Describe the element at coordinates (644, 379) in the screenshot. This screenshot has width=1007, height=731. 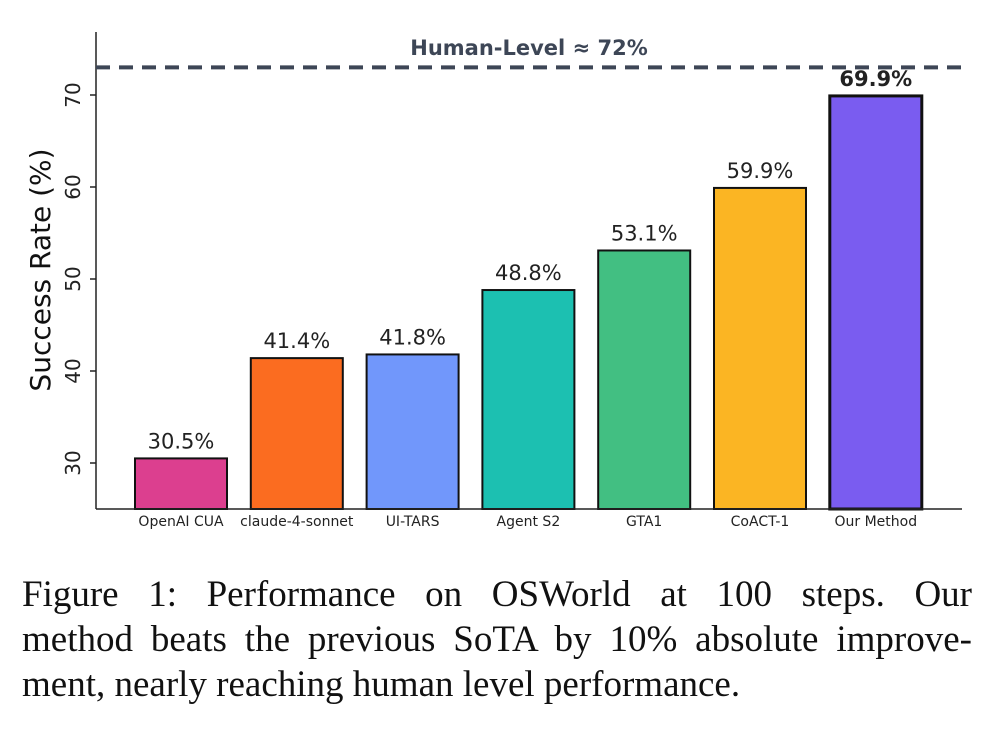
I see `bar-gta1` at that location.